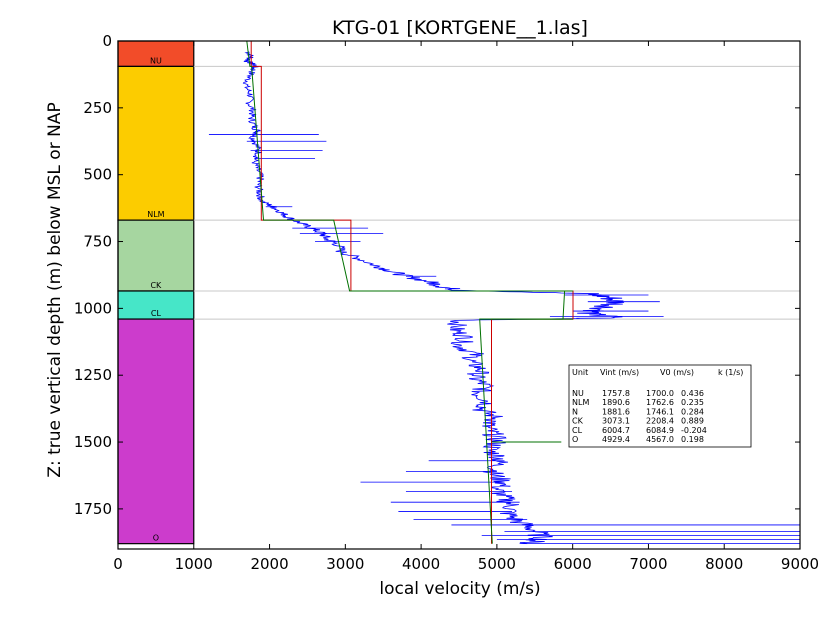 The height and width of the screenshot is (630, 840). What do you see at coordinates (97, 242) in the screenshot?
I see `y-tick-label: 750` at bounding box center [97, 242].